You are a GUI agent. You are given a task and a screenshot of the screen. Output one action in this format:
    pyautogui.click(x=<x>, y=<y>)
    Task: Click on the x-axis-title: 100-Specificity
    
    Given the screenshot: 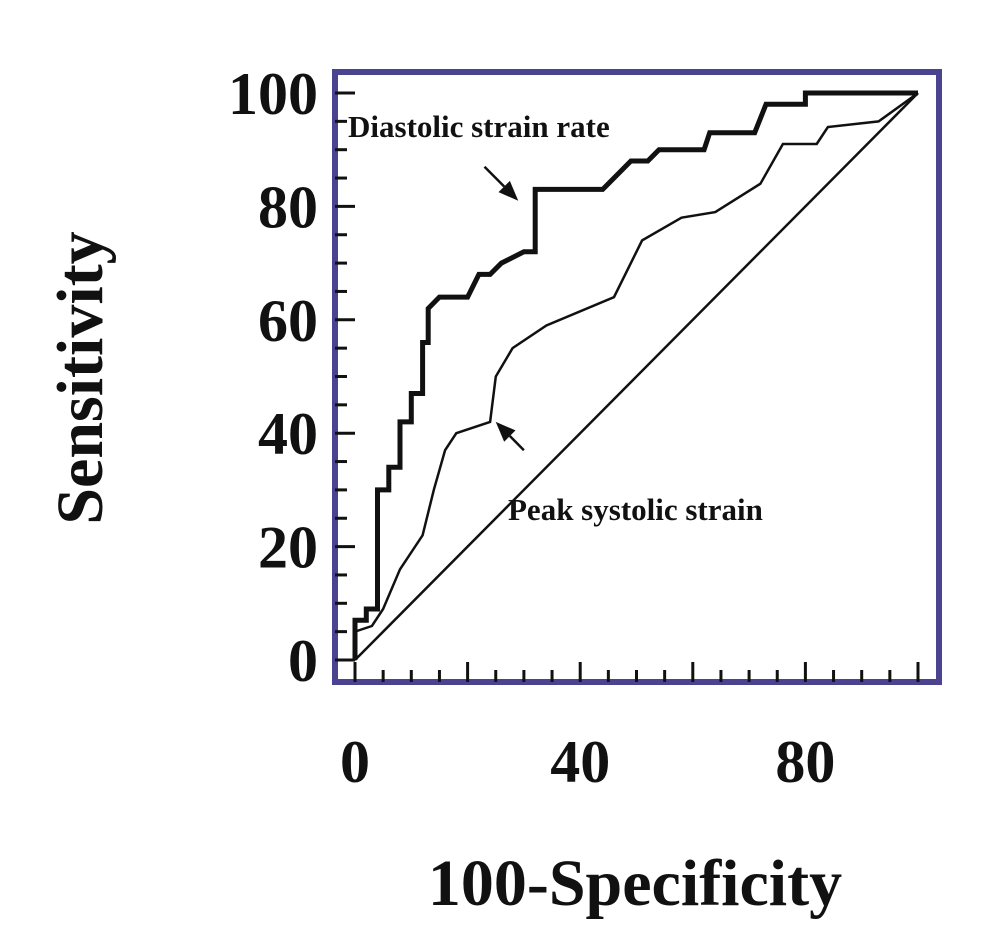 What is the action you would take?
    pyautogui.click(x=635, y=883)
    